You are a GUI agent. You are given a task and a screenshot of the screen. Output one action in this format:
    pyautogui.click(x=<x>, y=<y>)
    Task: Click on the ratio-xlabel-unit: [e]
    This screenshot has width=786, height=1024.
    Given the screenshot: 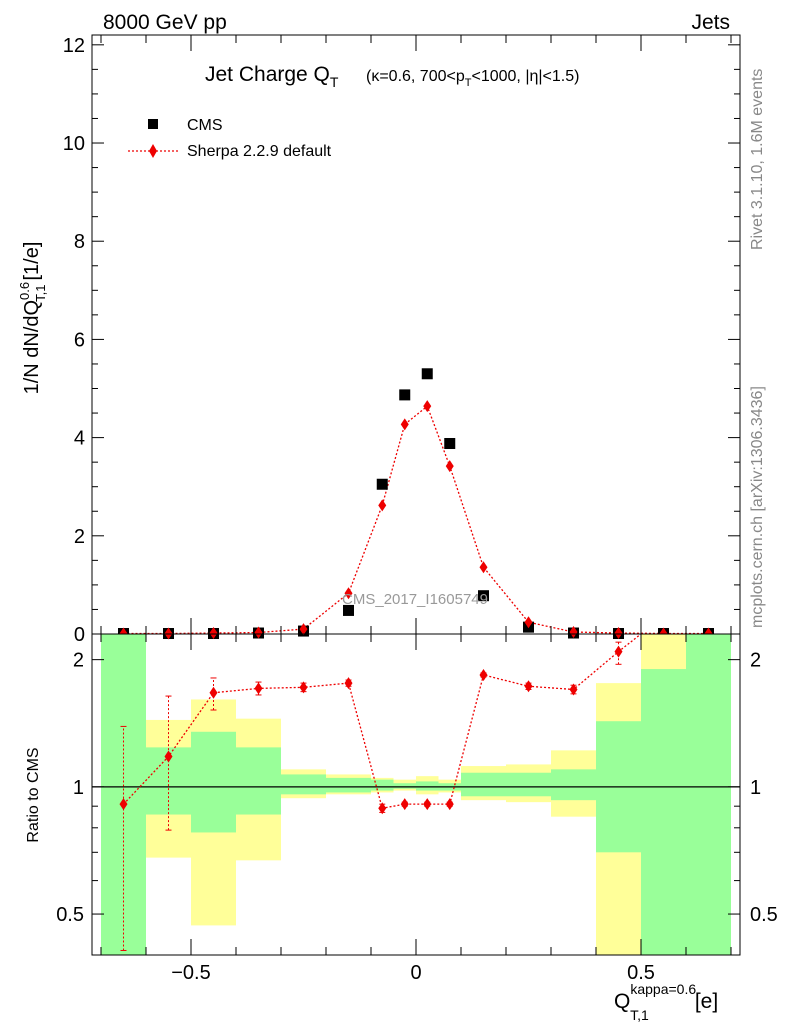 What is the action you would take?
    pyautogui.click(x=706, y=1001)
    